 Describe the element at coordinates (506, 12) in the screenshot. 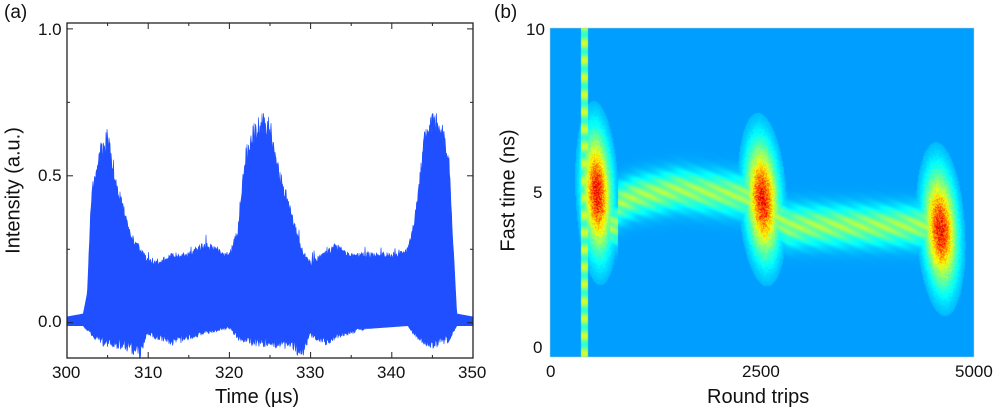

I see `panel-b-label: (b)` at that location.